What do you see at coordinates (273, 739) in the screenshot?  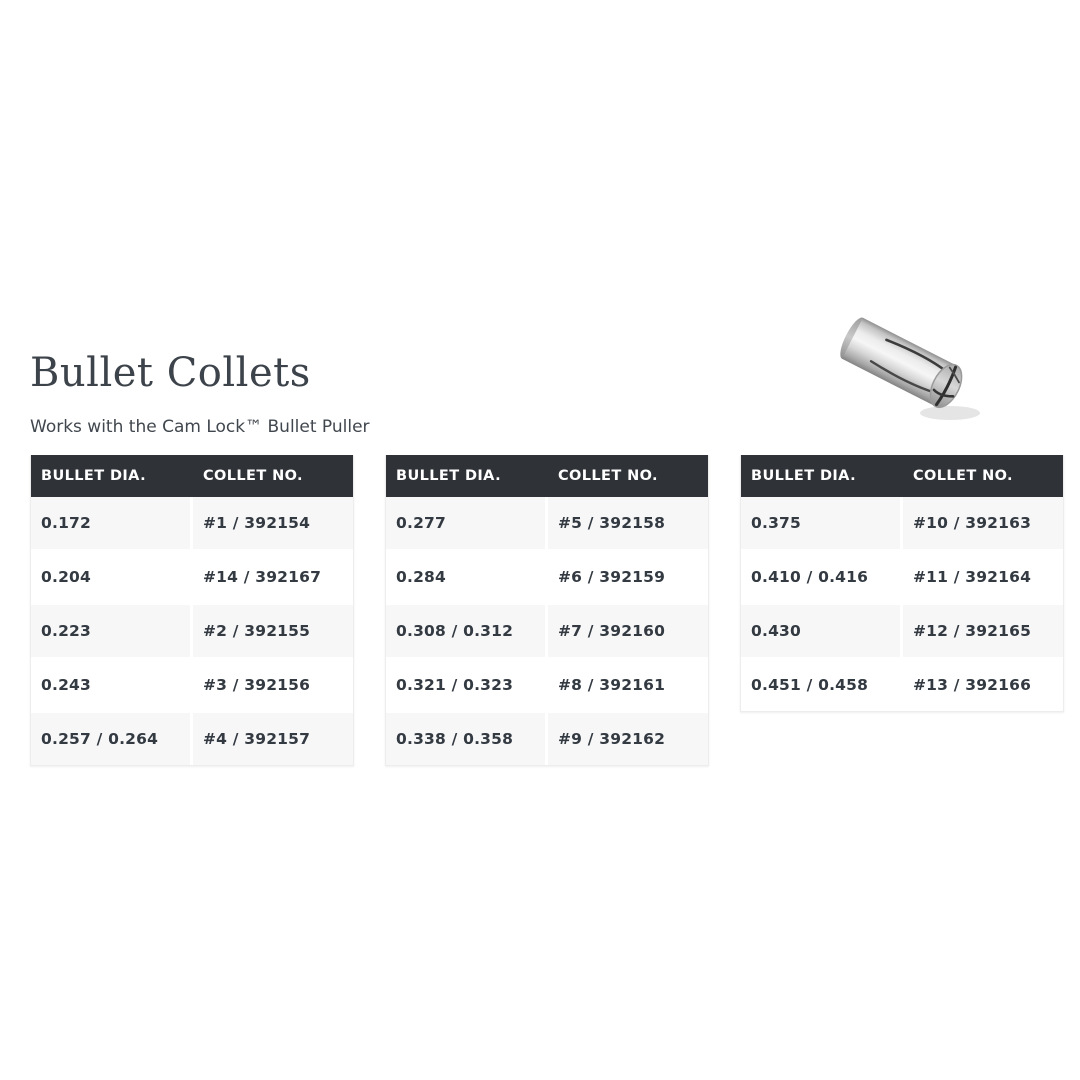 I see `collet-no-cell: #4 / 392157` at bounding box center [273, 739].